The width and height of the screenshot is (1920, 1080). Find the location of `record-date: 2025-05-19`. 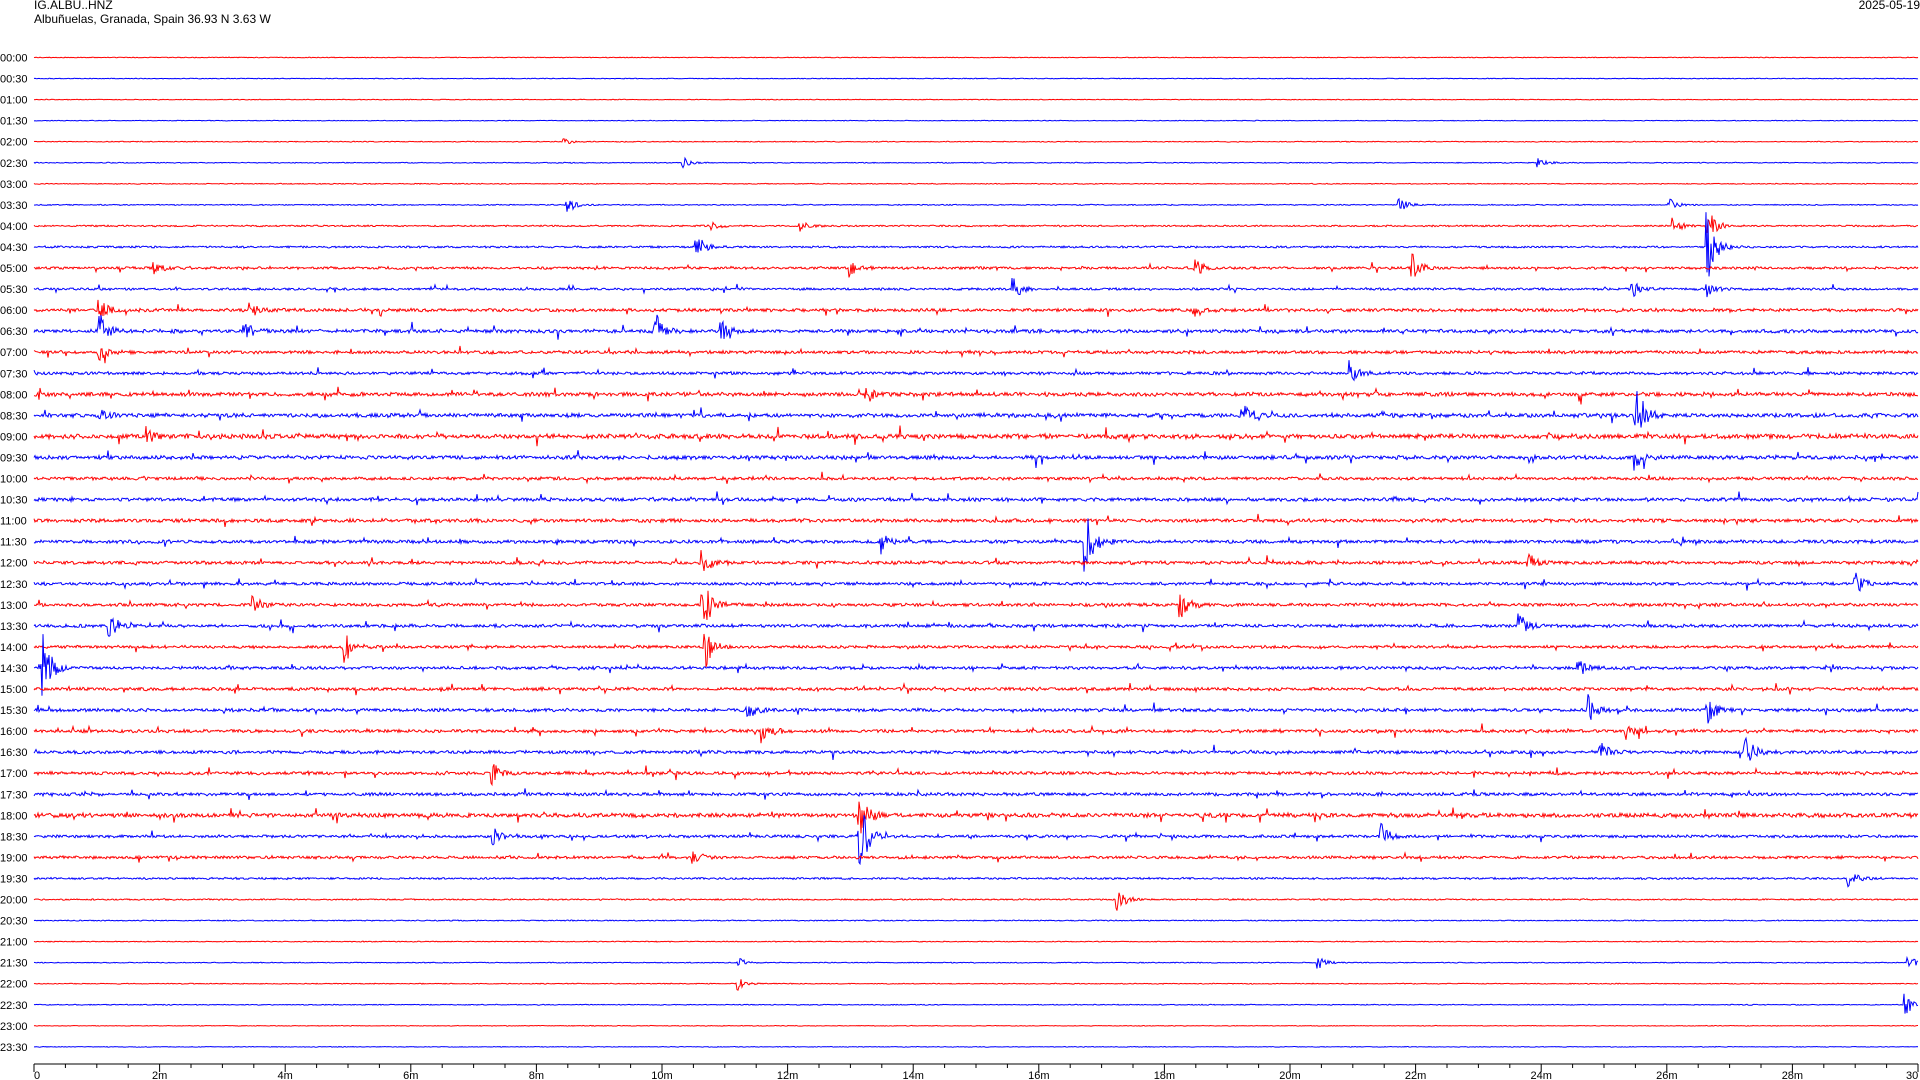

record-date: 2025-05-19 is located at coordinates (1889, 6).